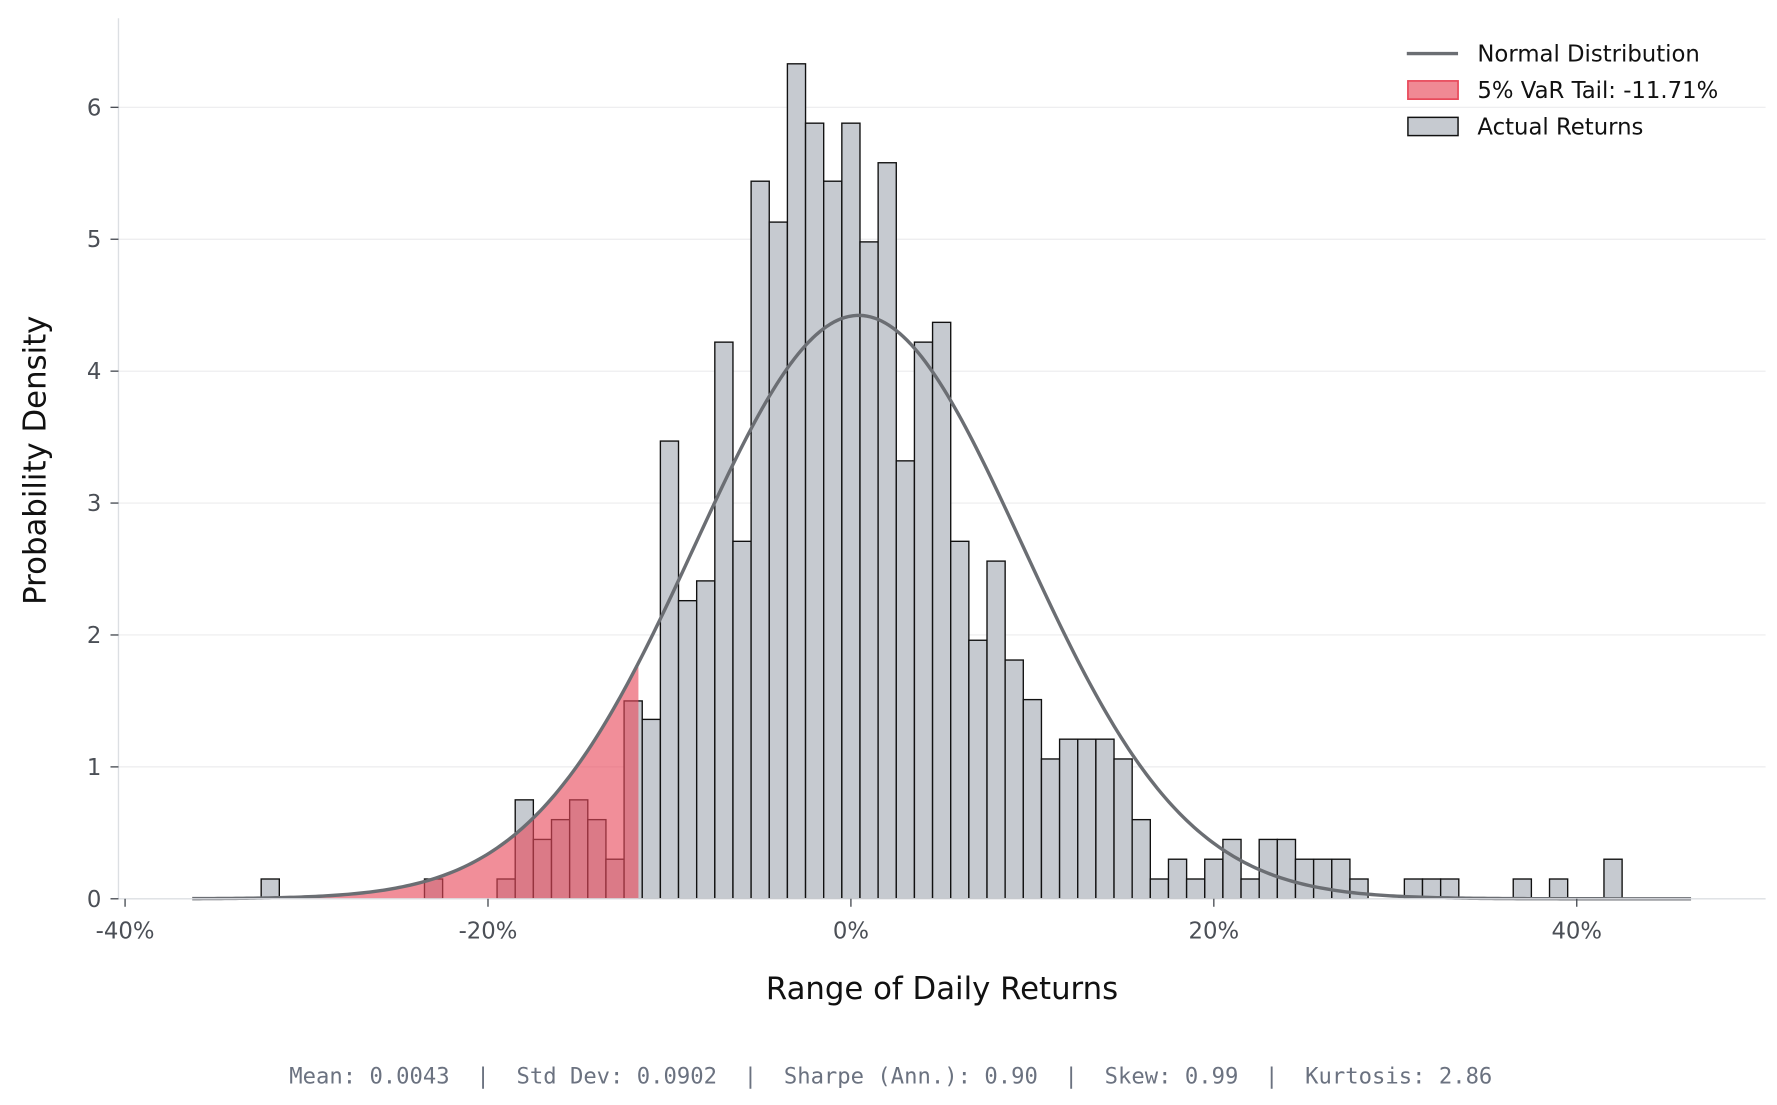 The height and width of the screenshot is (1105, 1777). I want to click on legend-actual-label: Actual Returns, so click(1560, 127).